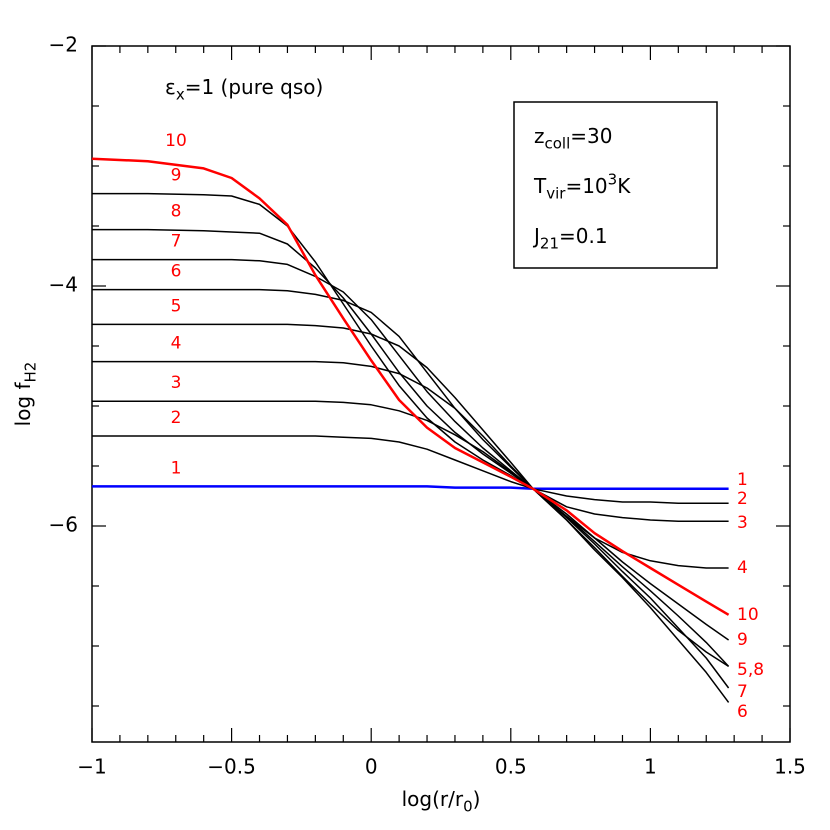 The image size is (830, 830). I want to click on series-label: 8, so click(176, 212).